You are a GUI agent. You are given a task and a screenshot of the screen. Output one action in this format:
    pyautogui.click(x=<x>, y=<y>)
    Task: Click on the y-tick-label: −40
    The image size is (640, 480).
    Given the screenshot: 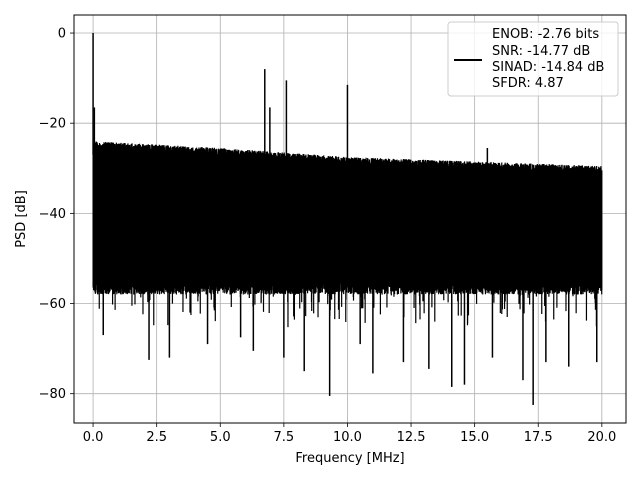 What is the action you would take?
    pyautogui.click(x=52, y=214)
    